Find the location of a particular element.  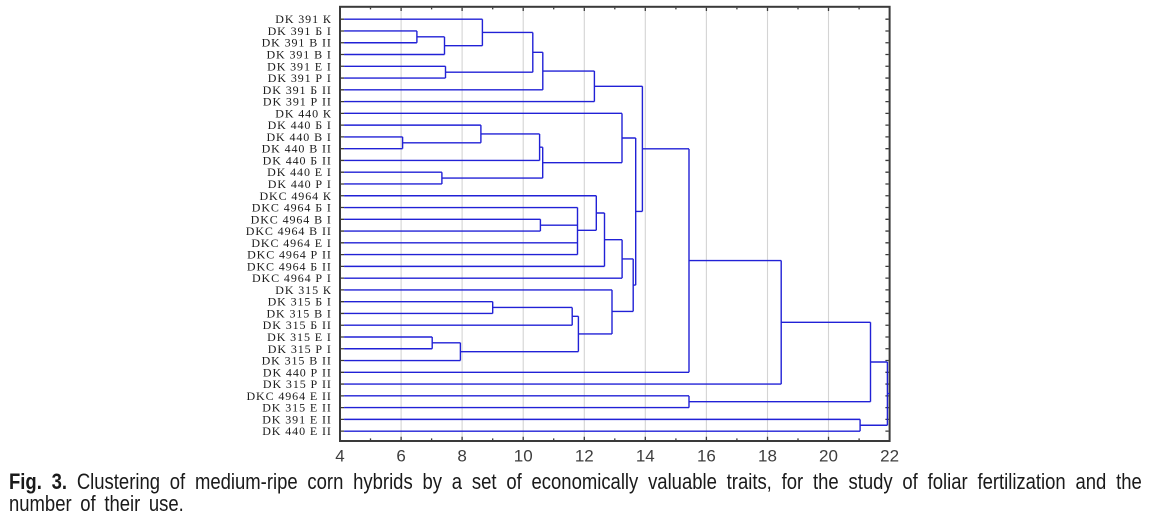

svg-text: 20 is located at coordinates (828, 456).